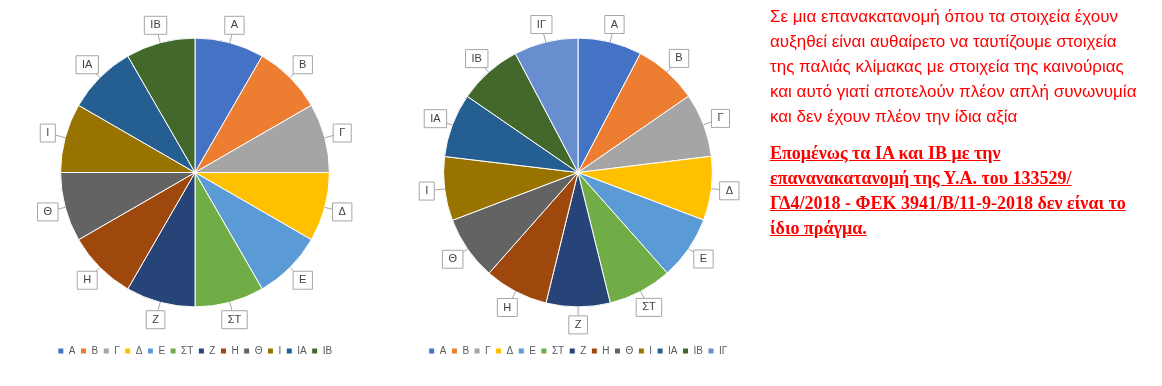  I want to click on text: Επομένως τα ΙΑ και ΙΒ με την επανανακατανομή της Υ.Α. του 133529/ΓΔ4/2018 - ΦΕΚ 3941/Β/11-9-2018 δεν είναι το ίδιο πράγμα., so click(948, 191).